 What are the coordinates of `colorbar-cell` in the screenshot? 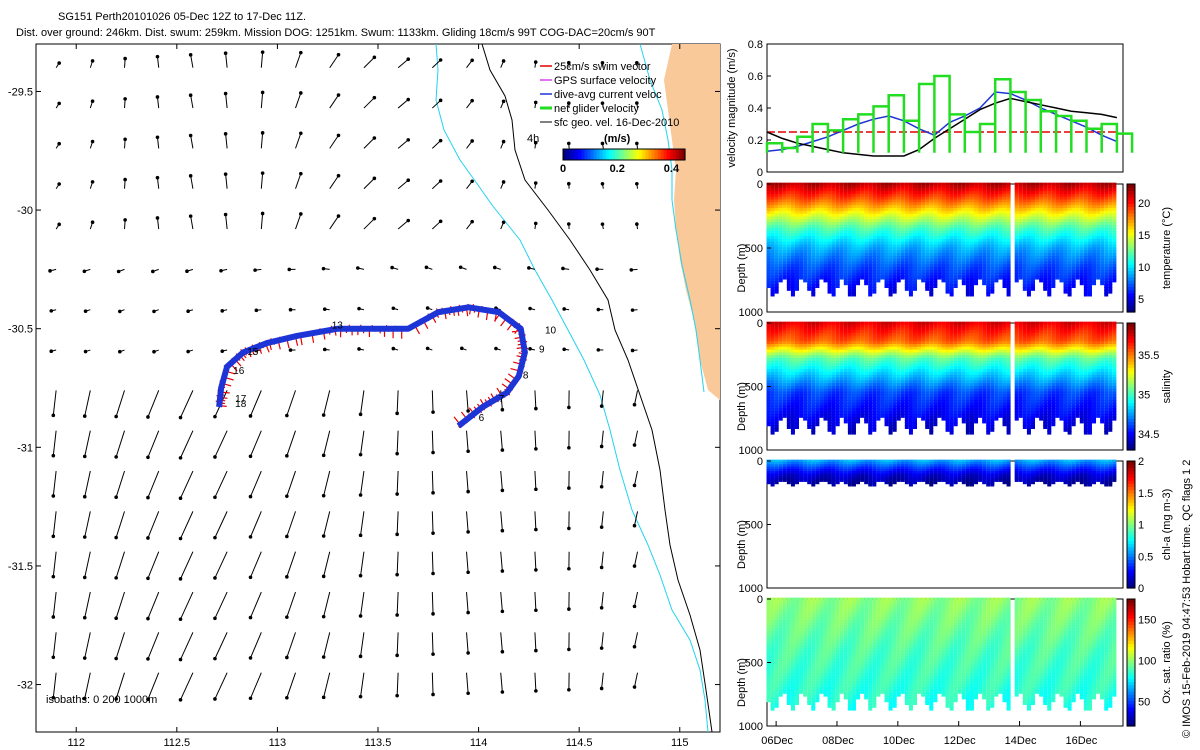 It's located at (610, 154).